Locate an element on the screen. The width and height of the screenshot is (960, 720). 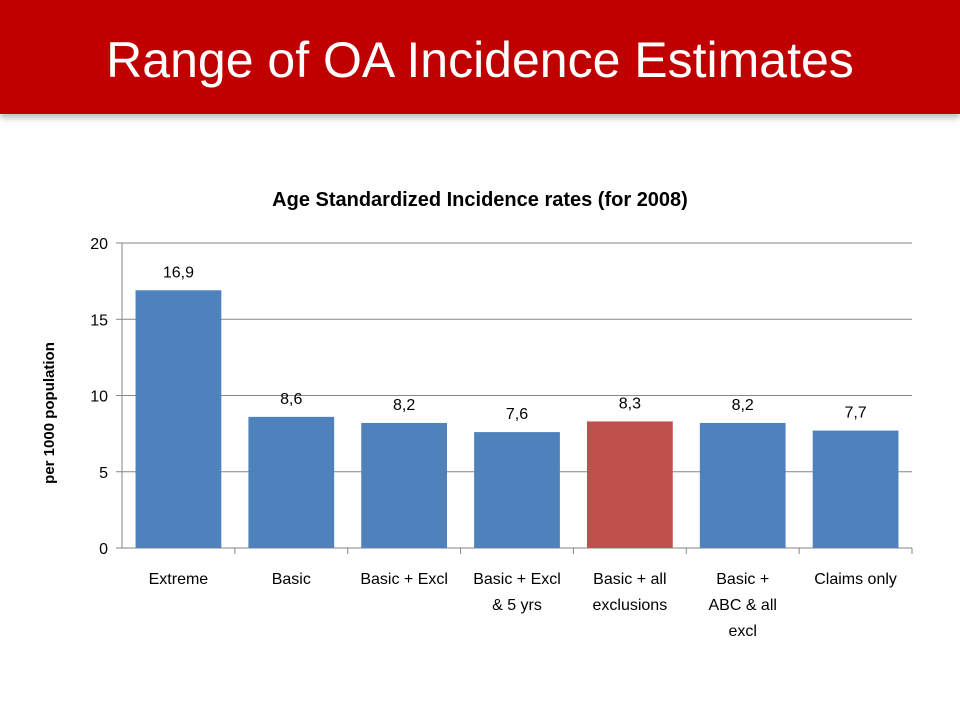
x-tick-label: excl is located at coordinates (742, 631).